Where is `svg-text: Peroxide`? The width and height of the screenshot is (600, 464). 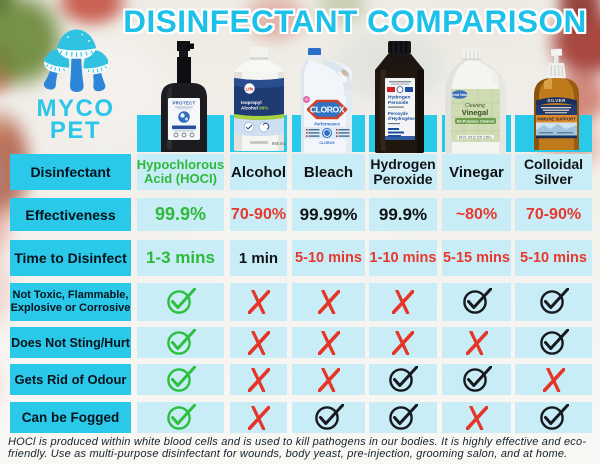 svg-text: Peroxide is located at coordinates (398, 103).